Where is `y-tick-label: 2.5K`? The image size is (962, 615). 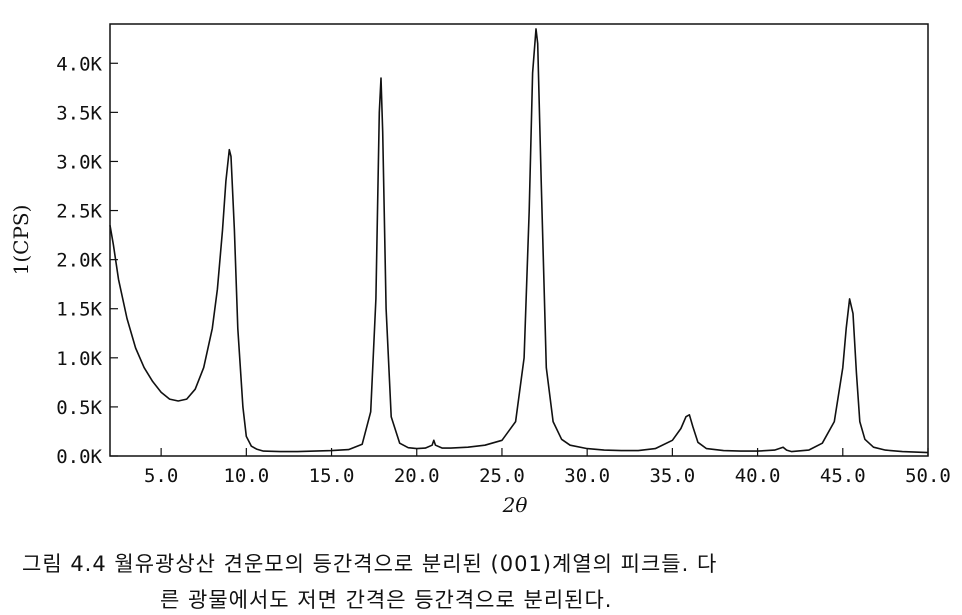
y-tick-label: 2.5K is located at coordinates (79, 212).